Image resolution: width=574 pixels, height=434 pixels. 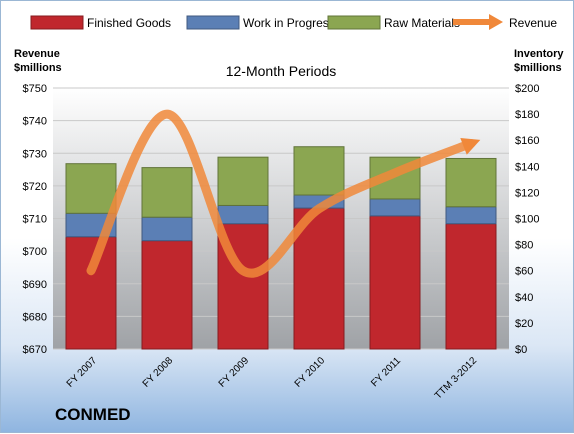 What do you see at coordinates (281, 71) in the screenshot?
I see `chart-subtitle: 12-Month Periods` at bounding box center [281, 71].